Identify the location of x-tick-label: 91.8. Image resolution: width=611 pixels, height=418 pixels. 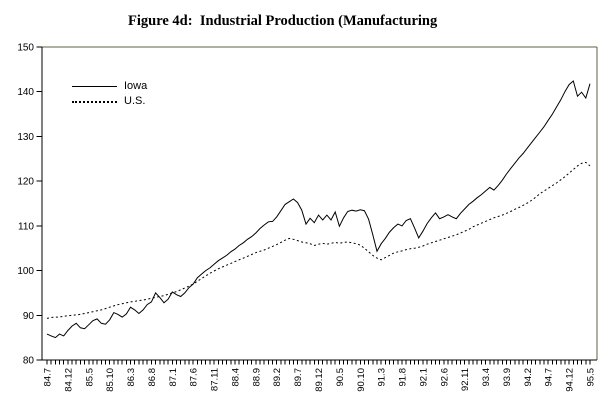
(403, 377).